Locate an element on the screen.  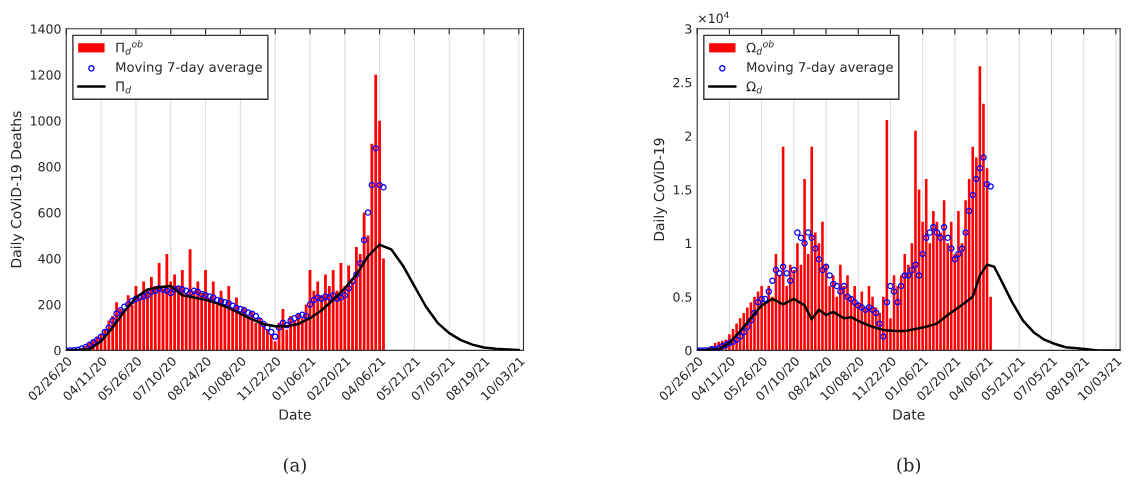
y-tick-label: 800 is located at coordinates (49, 167).